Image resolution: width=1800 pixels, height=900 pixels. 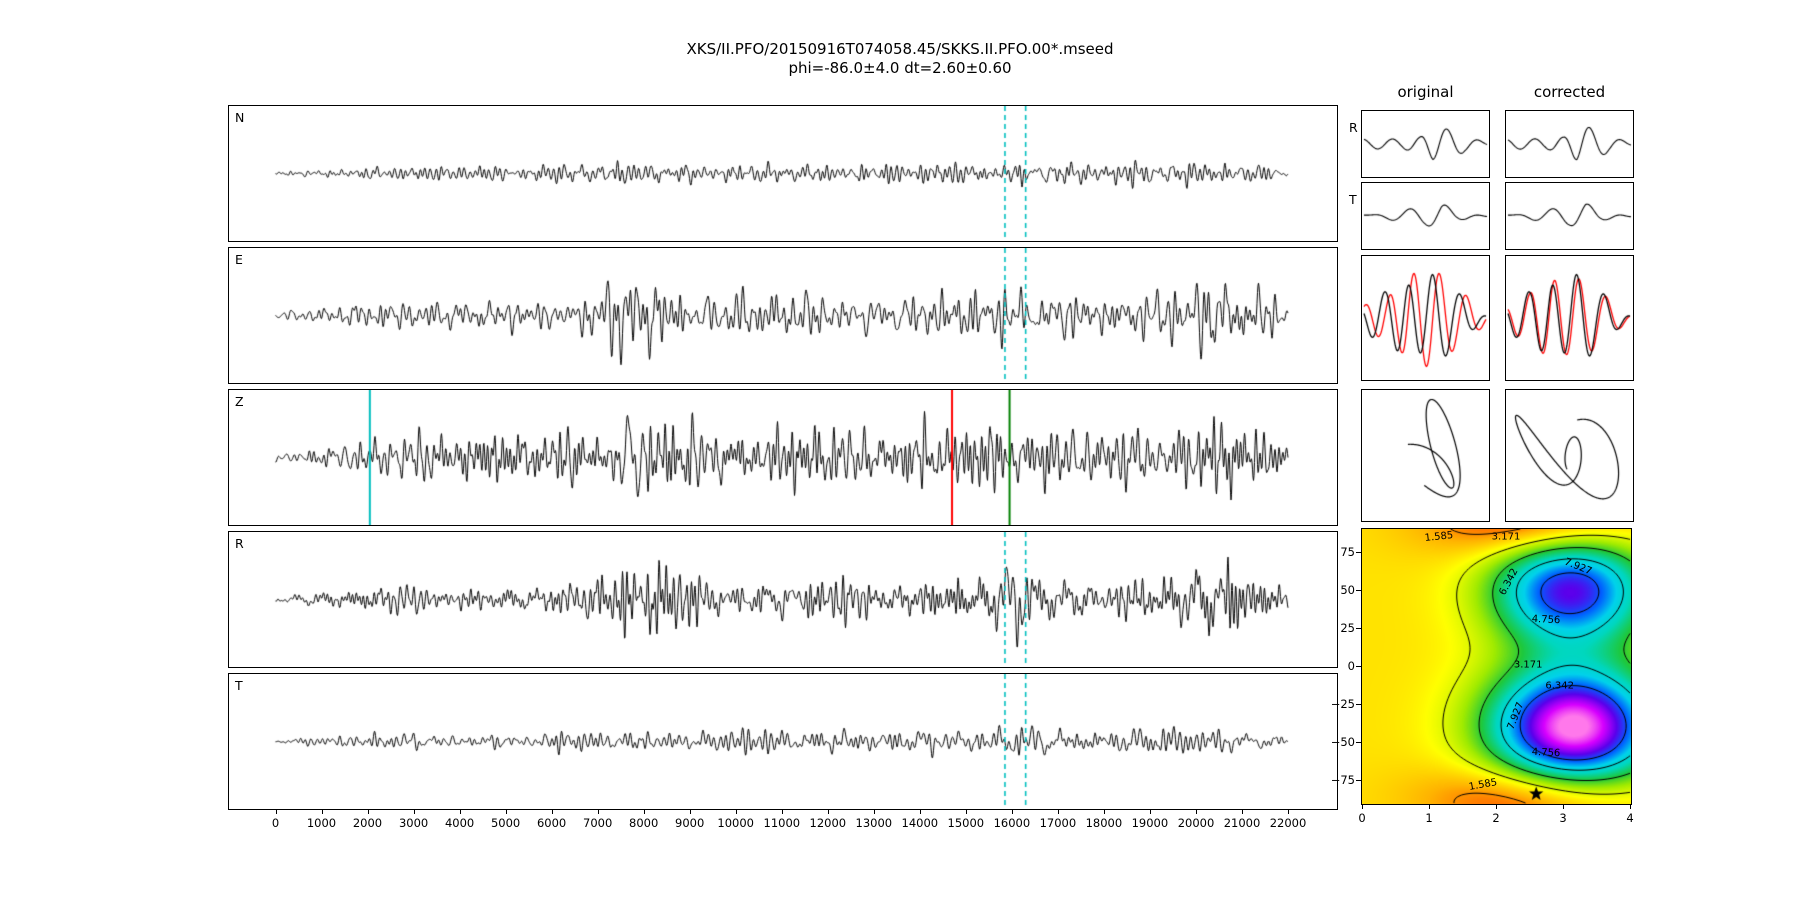 What do you see at coordinates (505, 823) in the screenshot?
I see `x-axis-tick-label: 5000` at bounding box center [505, 823].